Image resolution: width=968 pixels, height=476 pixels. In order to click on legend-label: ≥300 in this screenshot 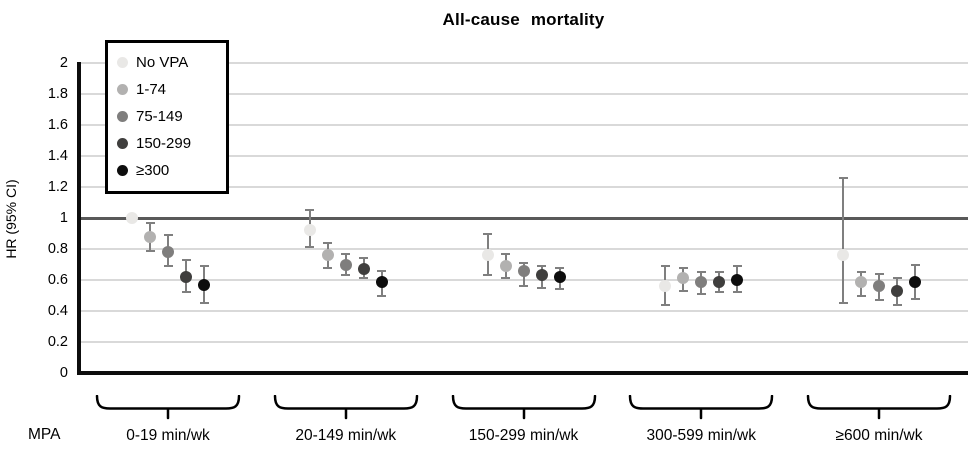, I will do `click(153, 170)`.